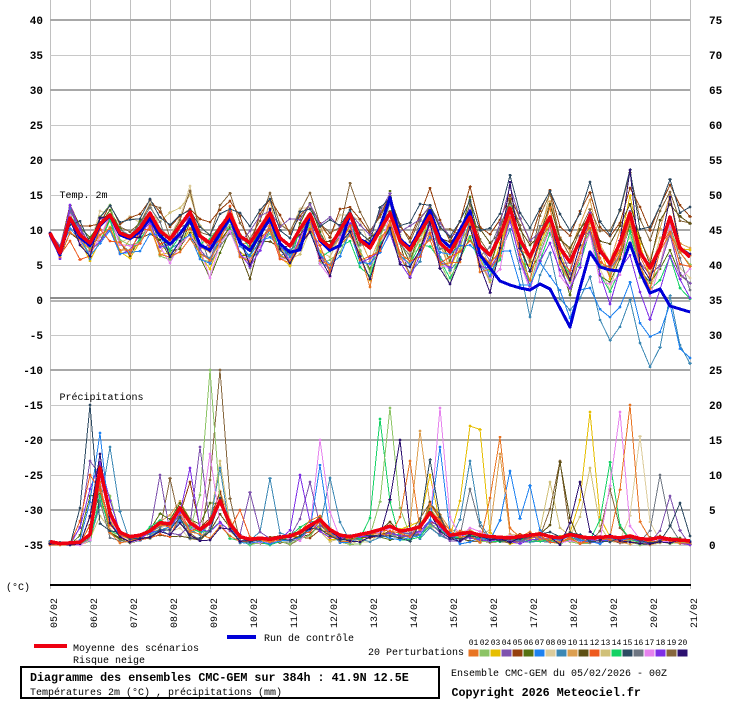 Image resolution: width=740 pixels, height=705 pixels. What do you see at coordinates (716, 232) in the screenshot?
I see `svg-text: 45` at bounding box center [716, 232].